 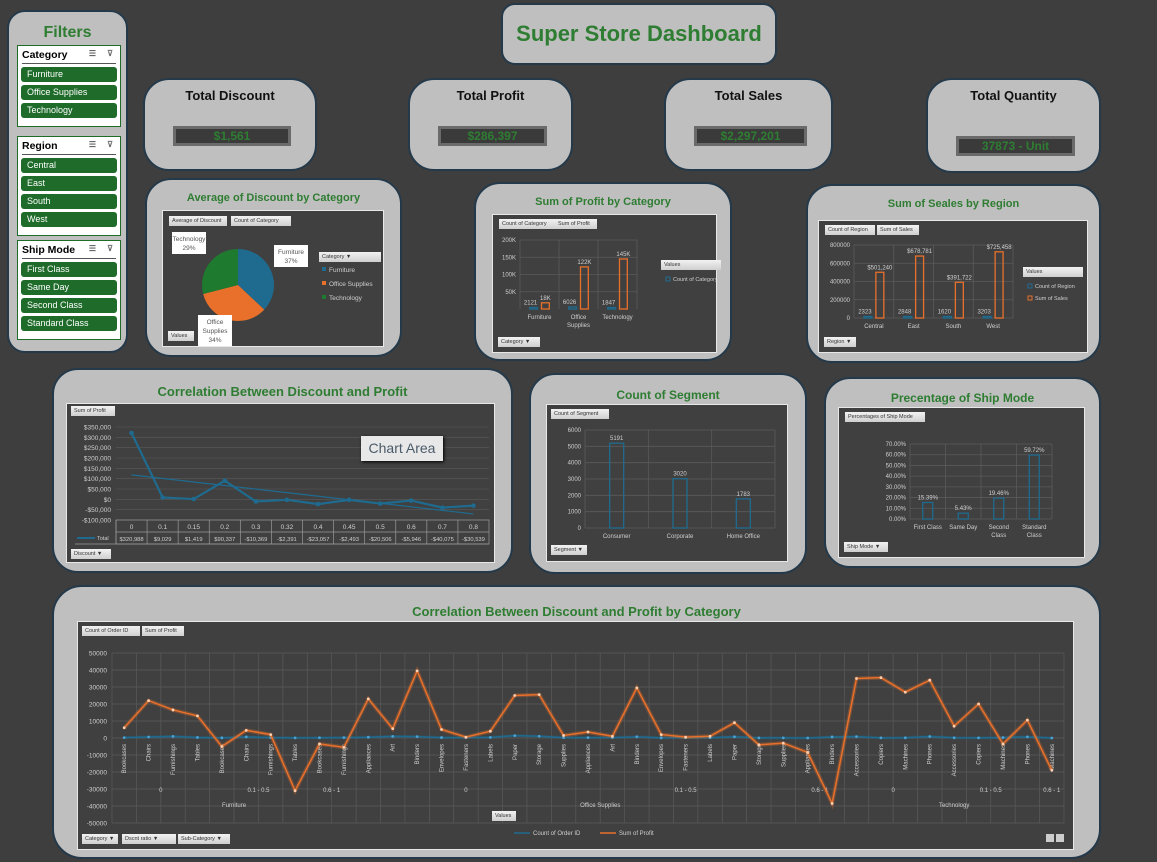 What do you see at coordinates (1060, 838) in the screenshot?
I see `zoom-out-button` at bounding box center [1060, 838].